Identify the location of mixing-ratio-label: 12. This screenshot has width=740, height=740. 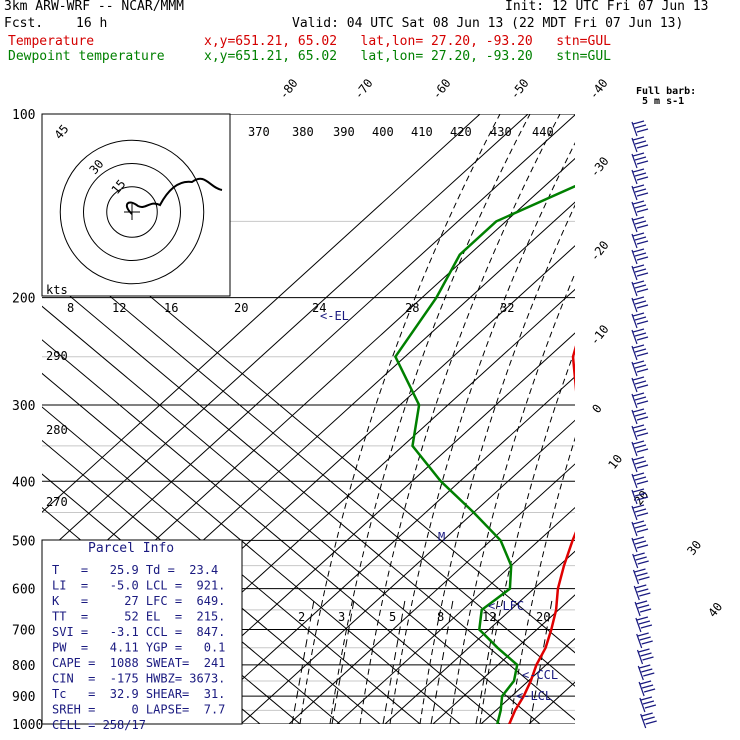
(489, 617).